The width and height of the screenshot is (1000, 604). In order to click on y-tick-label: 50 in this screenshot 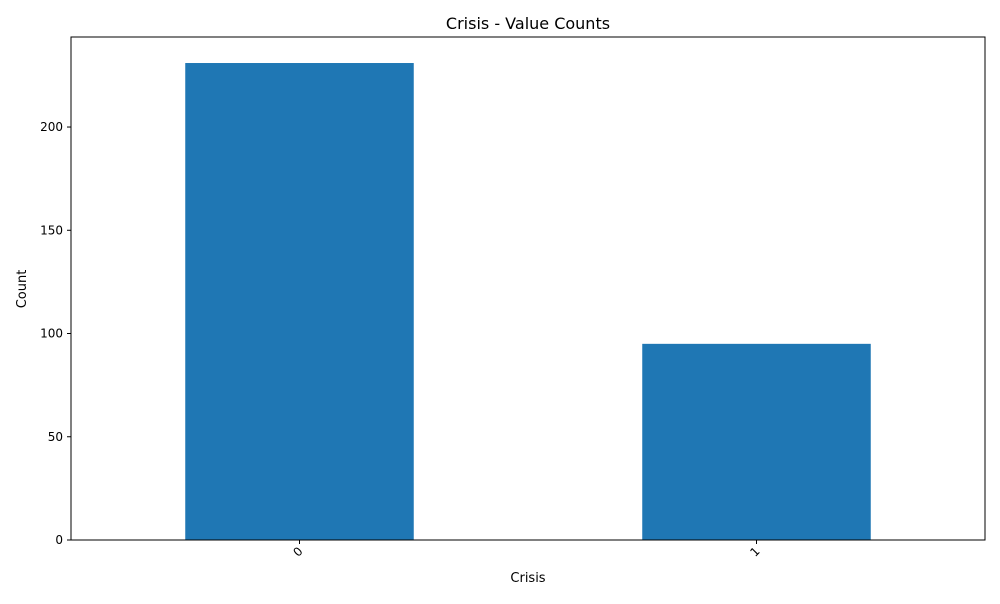, I will do `click(55, 437)`.